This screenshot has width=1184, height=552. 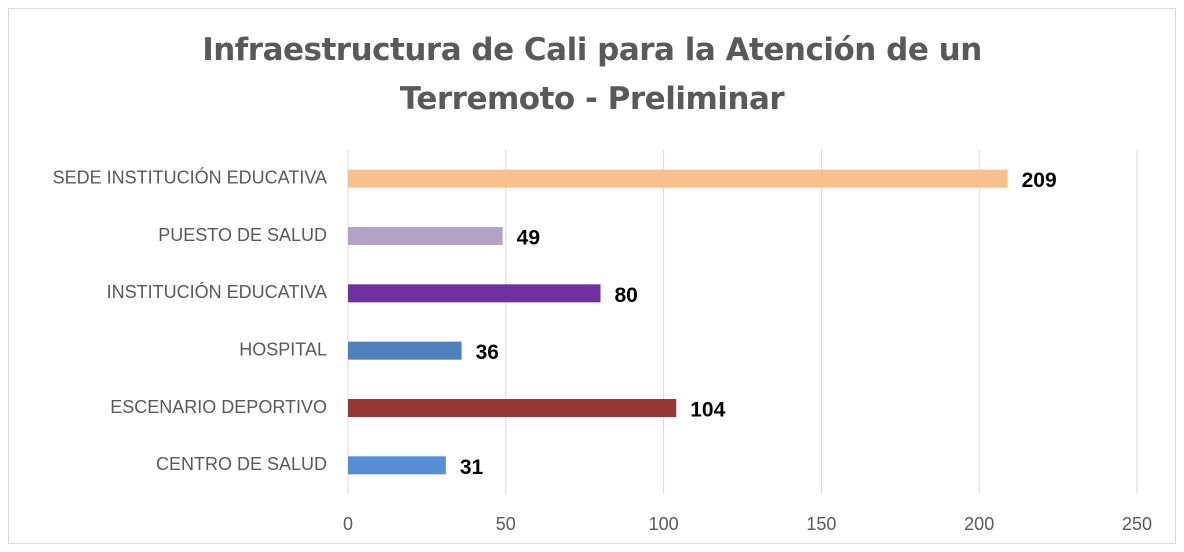 I want to click on y-tick-label: HOSPITAL, so click(x=283, y=349).